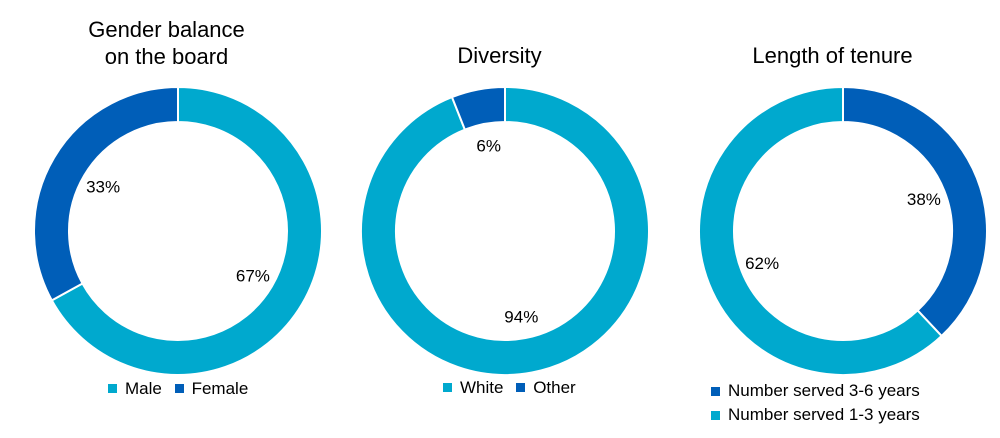  What do you see at coordinates (824, 390) in the screenshot?
I see `legend-label: Number served 3-6 years` at bounding box center [824, 390].